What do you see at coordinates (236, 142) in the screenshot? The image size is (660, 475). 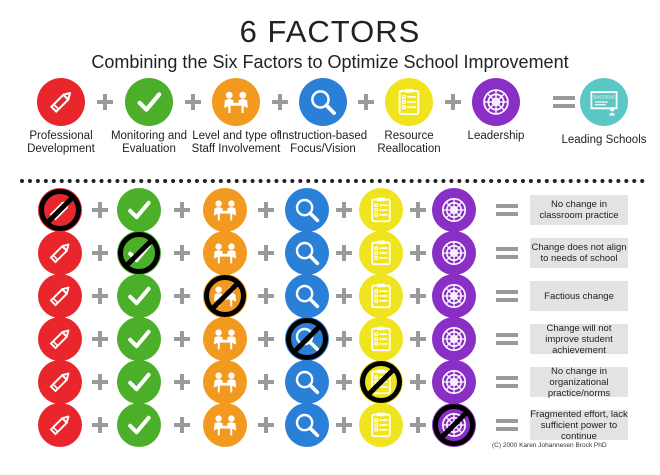 I see `factor-label-3: Level and type of Staff Involvement` at bounding box center [236, 142].